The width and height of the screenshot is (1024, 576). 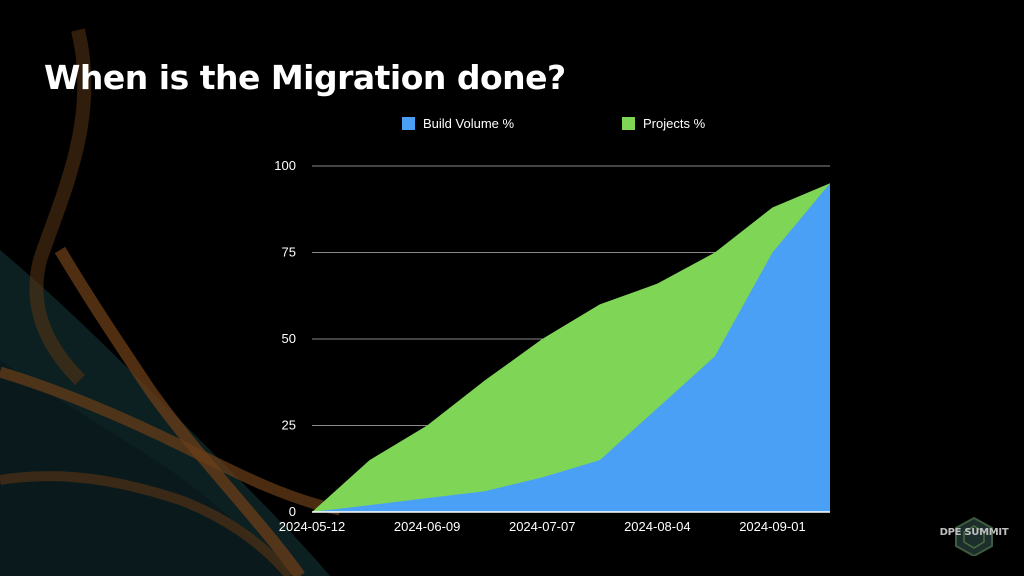 What do you see at coordinates (289, 425) in the screenshot?
I see `y-tick-label-25: 25` at bounding box center [289, 425].